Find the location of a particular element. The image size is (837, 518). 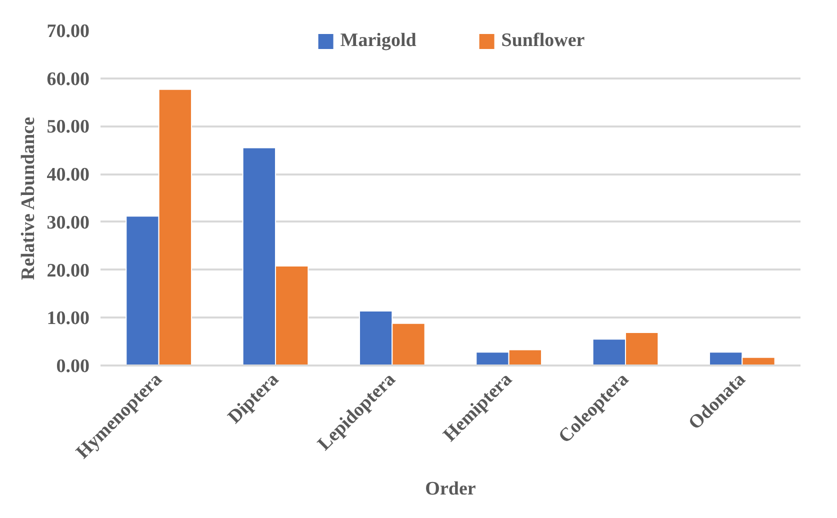

y-tick-label: 40.00 is located at coordinates (68, 175).